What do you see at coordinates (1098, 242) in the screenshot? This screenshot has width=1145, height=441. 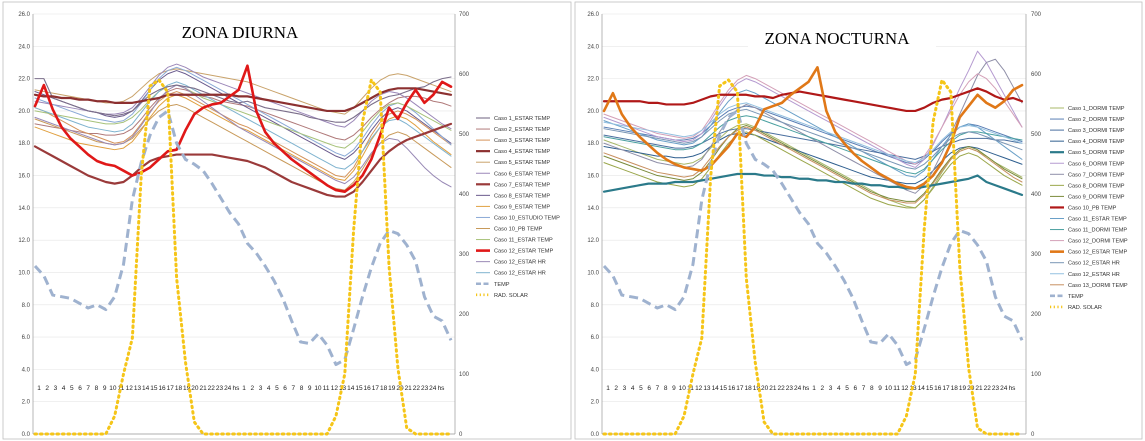 I see `legend-label: Caso 12_DORMI TEMP` at bounding box center [1098, 242].